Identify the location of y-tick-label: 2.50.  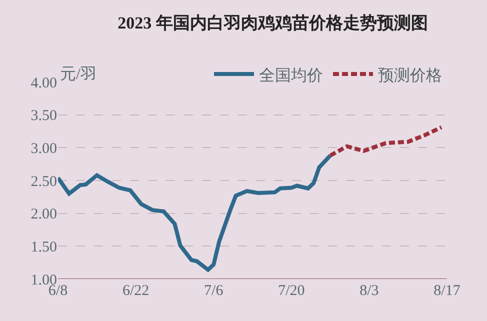
(43, 182).